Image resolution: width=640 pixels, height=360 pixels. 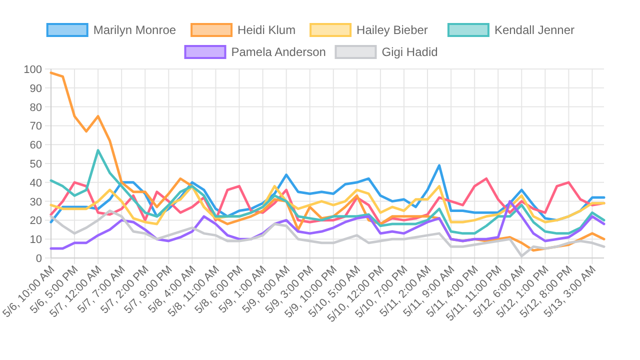 What do you see at coordinates (36, 146) in the screenshot?
I see `y-tick-label: 60` at bounding box center [36, 146].